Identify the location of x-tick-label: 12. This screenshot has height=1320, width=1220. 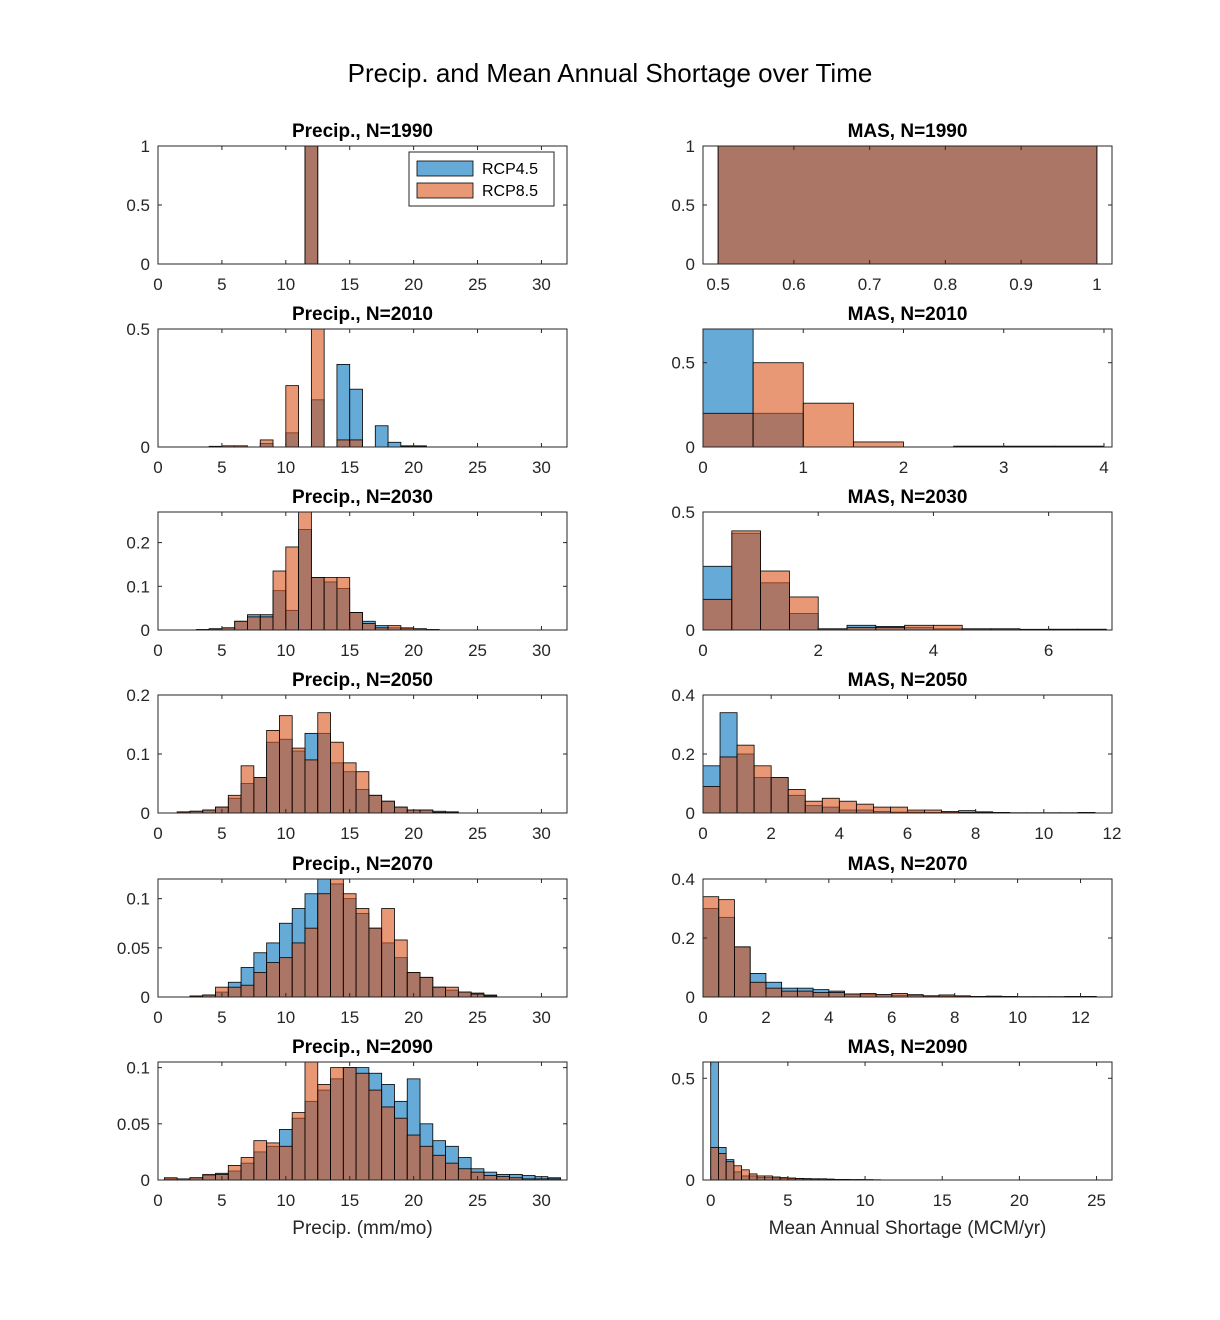
(1080, 1017).